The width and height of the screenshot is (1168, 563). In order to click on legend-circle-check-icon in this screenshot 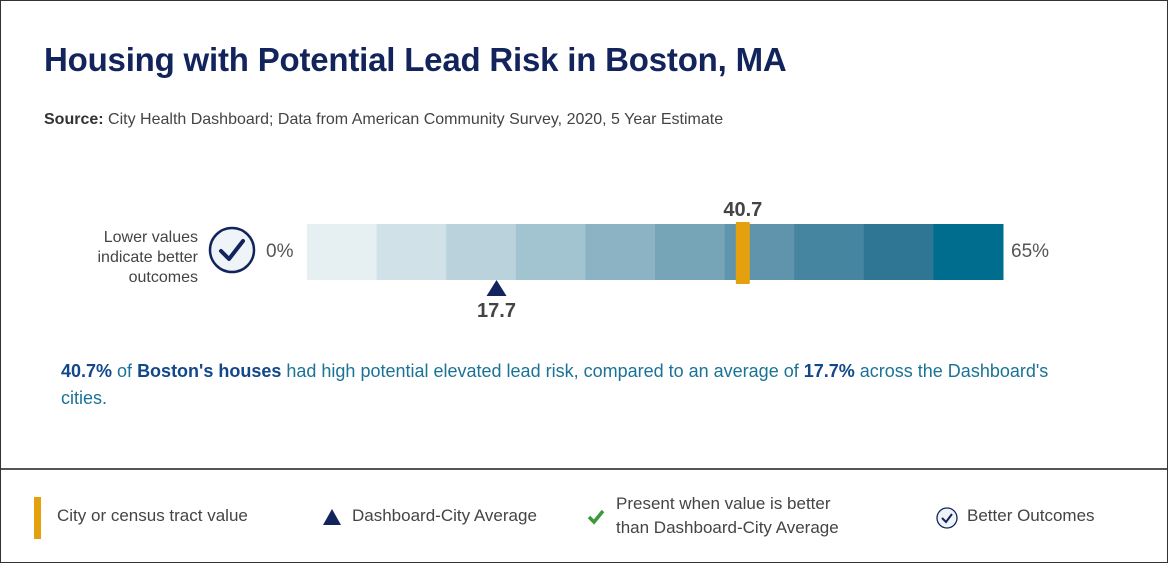, I will do `click(947, 518)`.